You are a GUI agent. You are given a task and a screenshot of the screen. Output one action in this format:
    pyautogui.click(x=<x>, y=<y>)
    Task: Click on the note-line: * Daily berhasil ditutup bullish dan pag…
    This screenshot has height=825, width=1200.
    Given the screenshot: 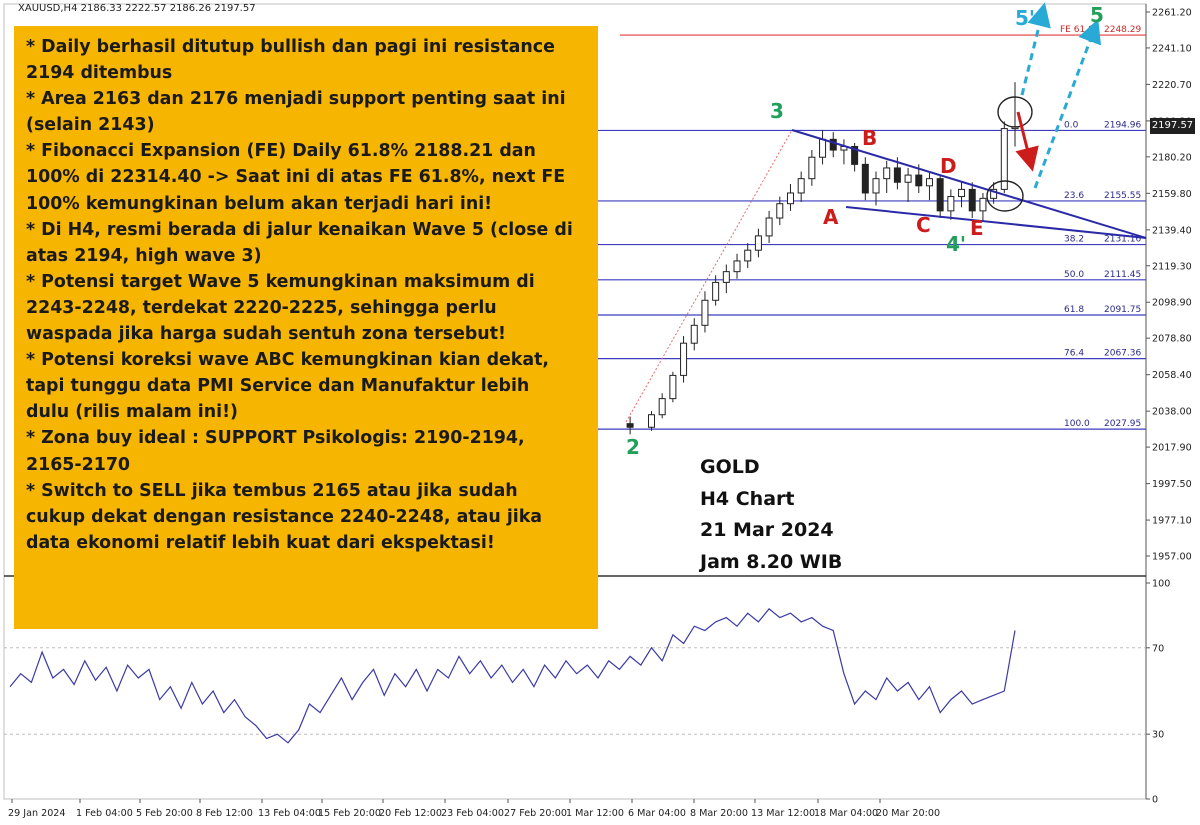 What is the action you would take?
    pyautogui.click(x=290, y=47)
    